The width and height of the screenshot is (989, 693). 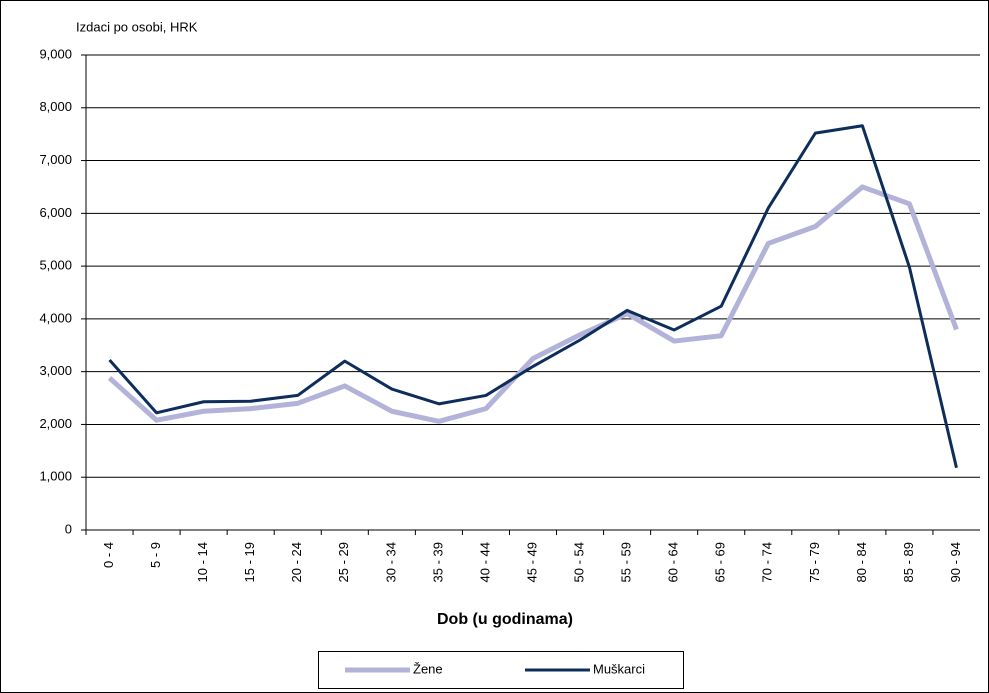 I want to click on x-tick-label: 80 - 84, so click(x=861, y=562).